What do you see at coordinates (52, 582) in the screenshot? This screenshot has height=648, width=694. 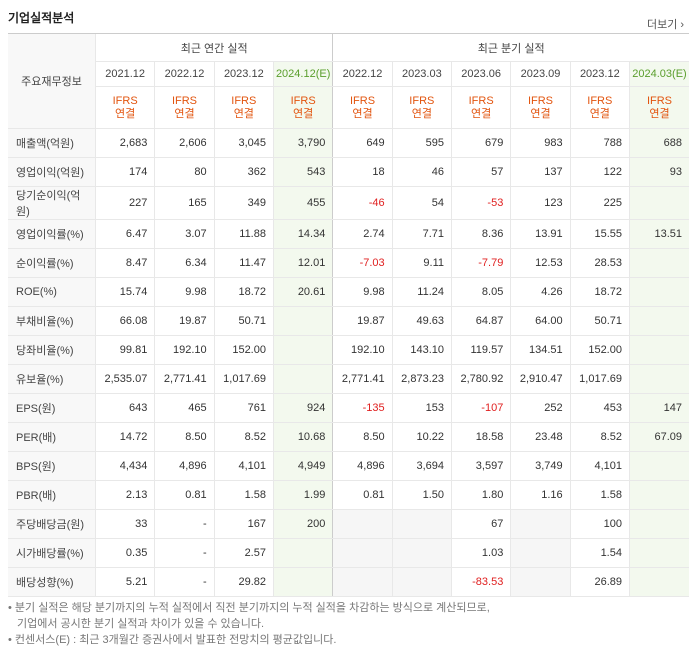 I see `row-label: 배당성향(%)` at bounding box center [52, 582].